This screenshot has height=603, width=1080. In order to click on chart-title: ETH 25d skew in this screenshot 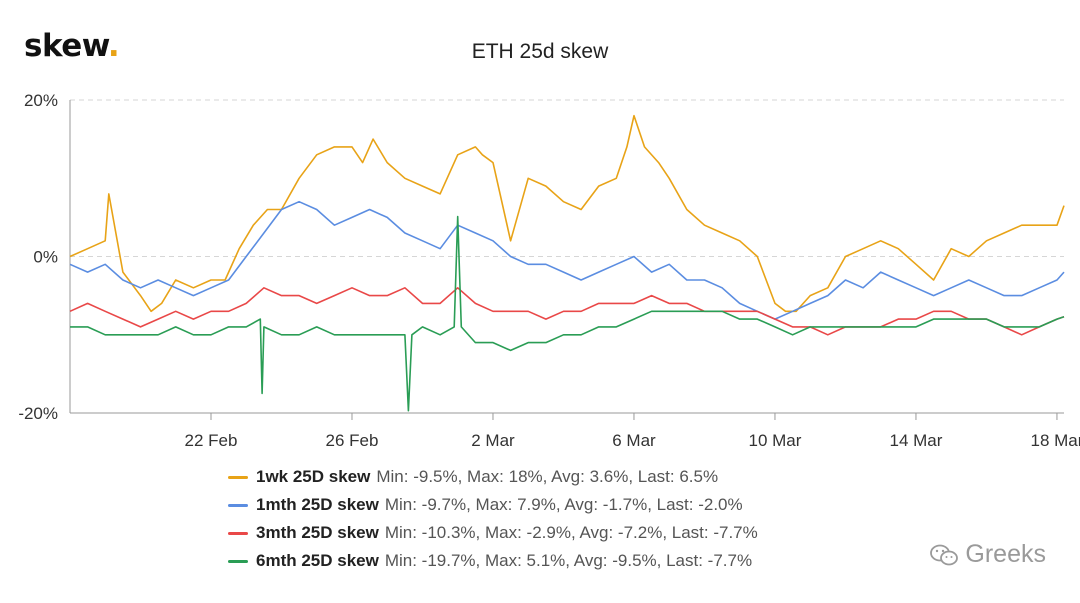, I will do `click(540, 51)`.